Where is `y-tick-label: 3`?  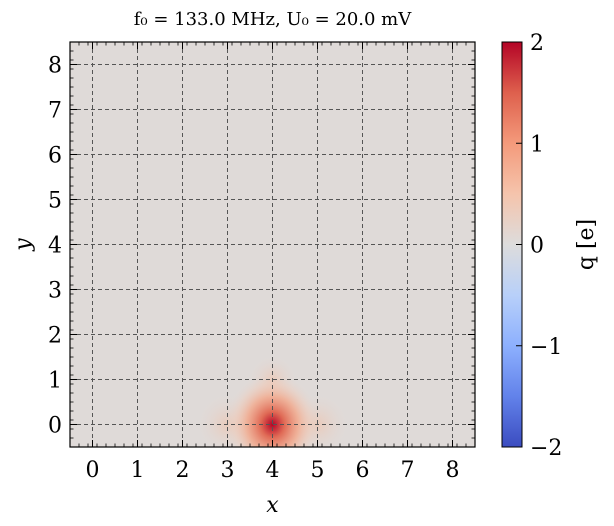 y-tick-label: 3 is located at coordinates (55, 291).